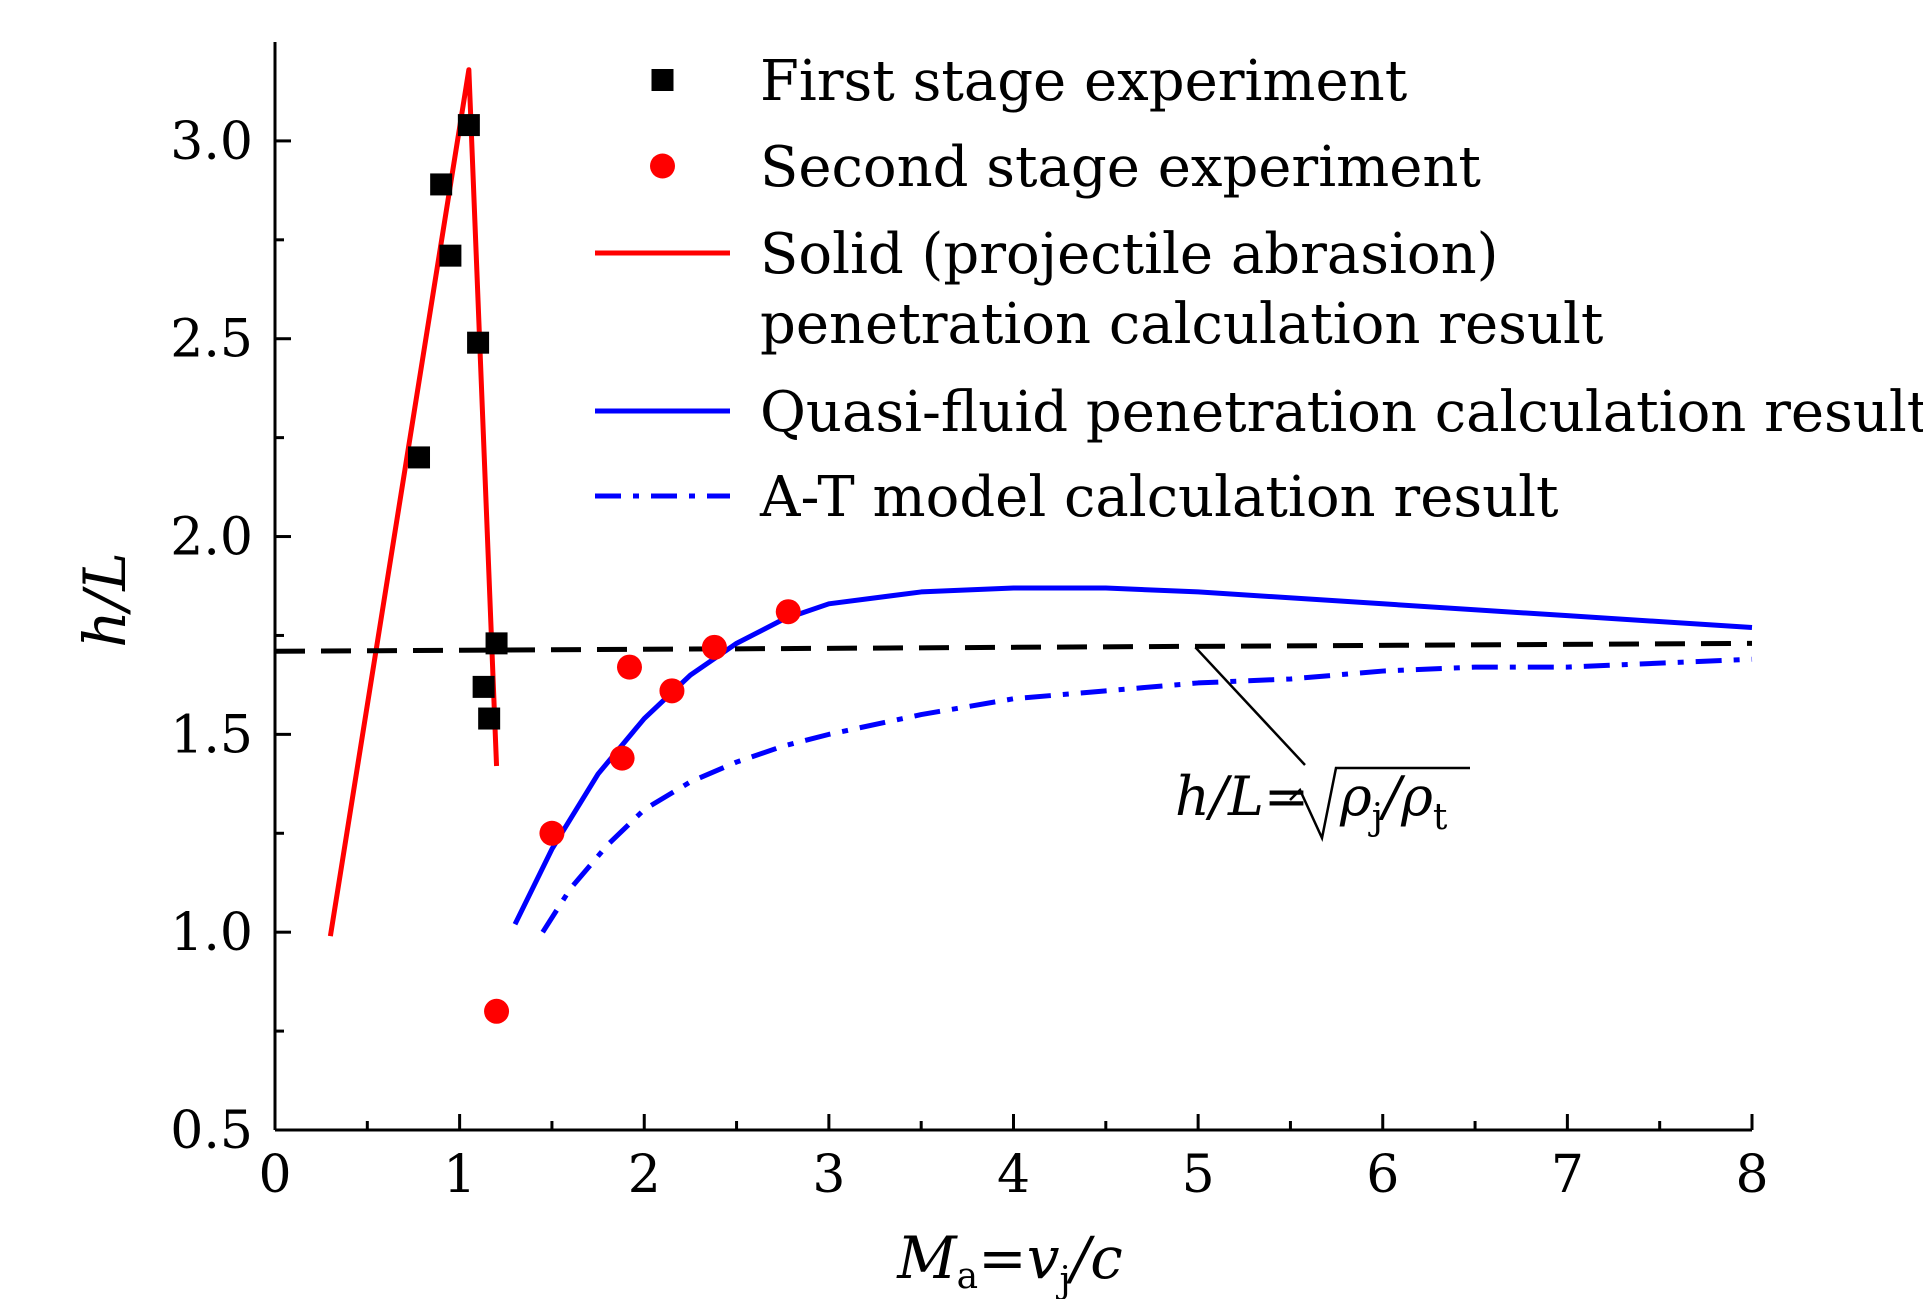 Image resolution: width=1923 pixels, height=1299 pixels. Describe the element at coordinates (1063, 1279) in the screenshot. I see `x-label-sub-j: j` at that location.